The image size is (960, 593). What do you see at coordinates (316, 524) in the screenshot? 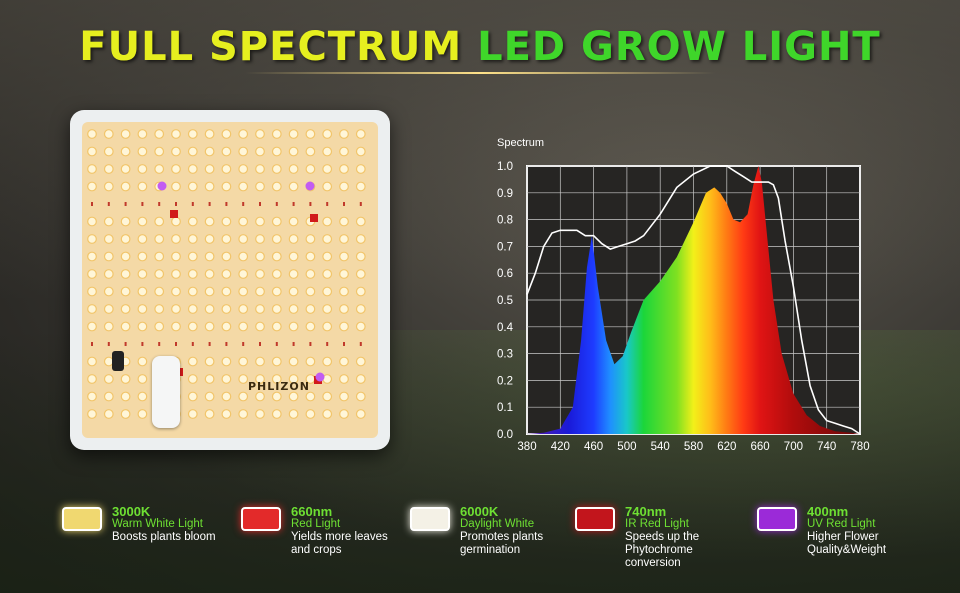
I see `legend-subtitle: Red Light` at bounding box center [316, 524].